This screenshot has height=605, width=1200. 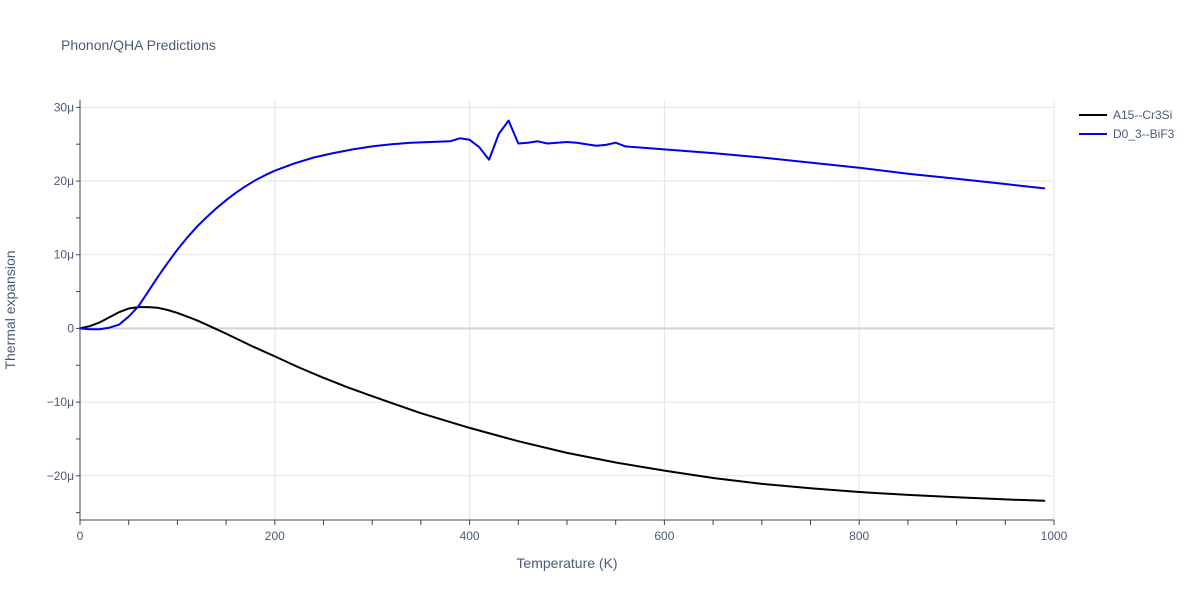 What do you see at coordinates (275, 536) in the screenshot?
I see `x-tick-label: 200` at bounding box center [275, 536].